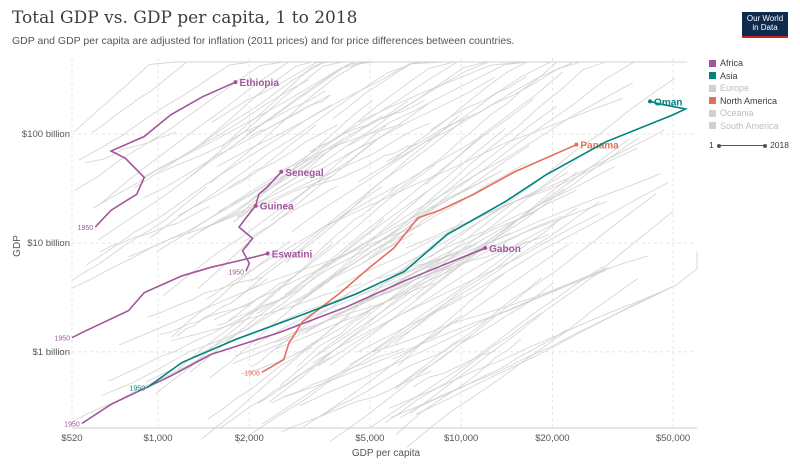 This screenshot has width=800, height=466. Describe the element at coordinates (277, 207) in the screenshot. I see `series-label: Guinea` at that location.